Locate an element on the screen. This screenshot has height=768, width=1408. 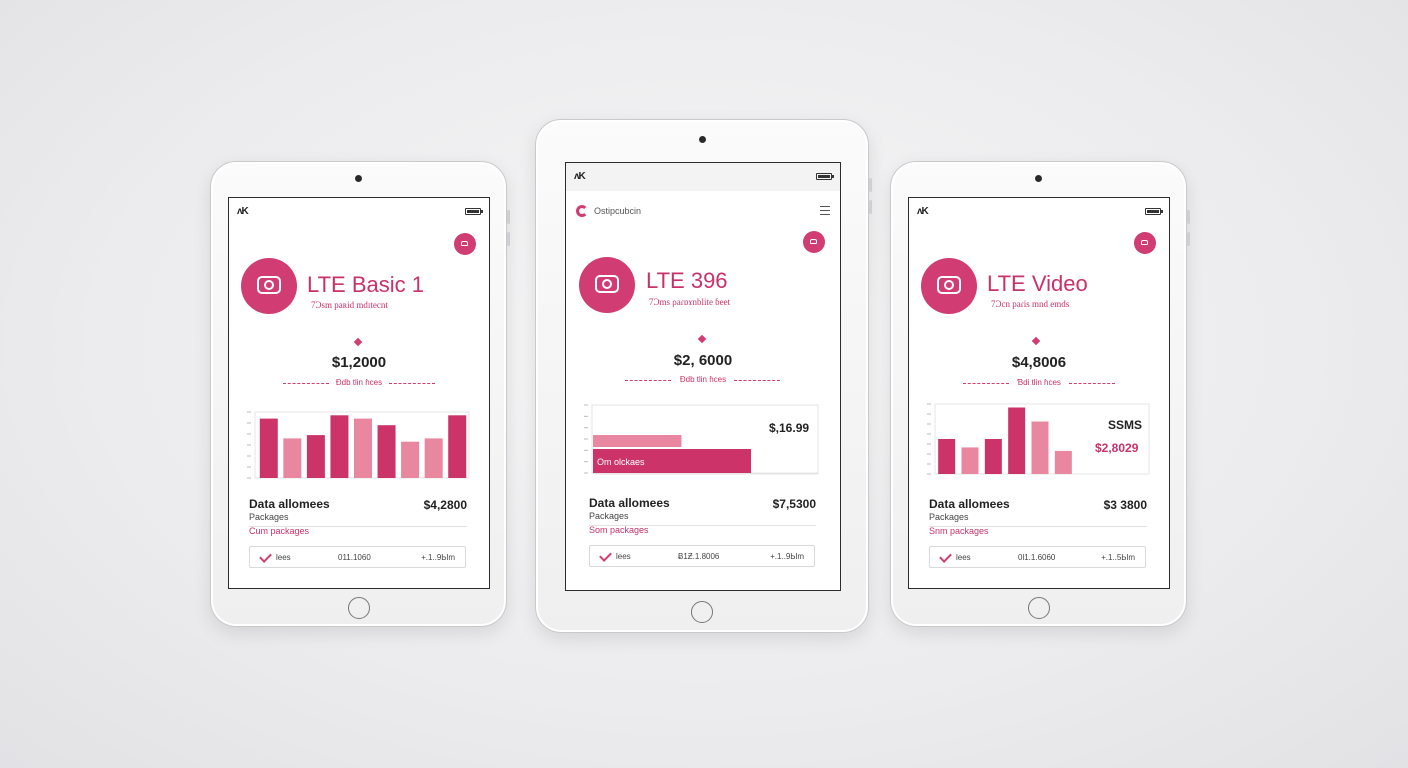
plan-price: $1,2000 is located at coordinates (359, 362).